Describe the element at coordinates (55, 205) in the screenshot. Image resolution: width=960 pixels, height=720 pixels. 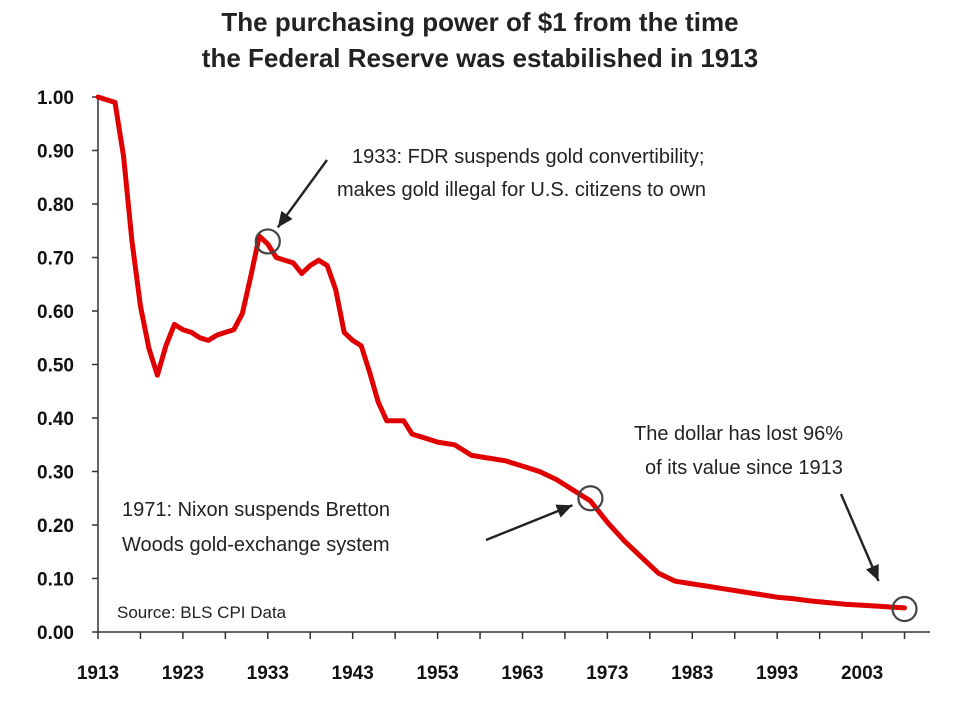
I see `y-tick-label: 0.80` at that location.